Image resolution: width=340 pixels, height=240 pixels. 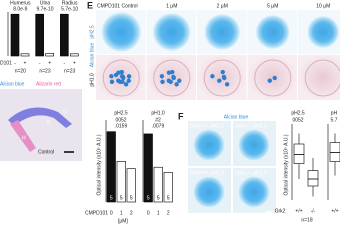 What do you see at coordinates (20, 71) in the screenshot?
I see `n-label: n=20` at bounding box center [20, 71].